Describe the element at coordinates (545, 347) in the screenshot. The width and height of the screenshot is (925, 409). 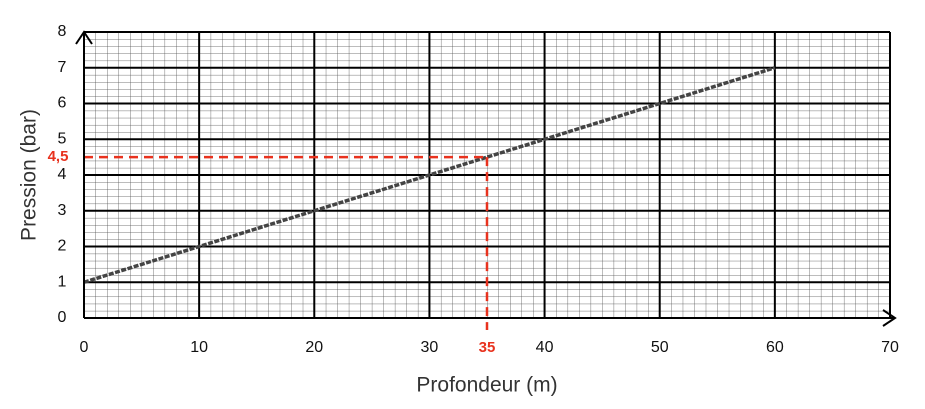
I see `x-tick-label: 40` at that location.